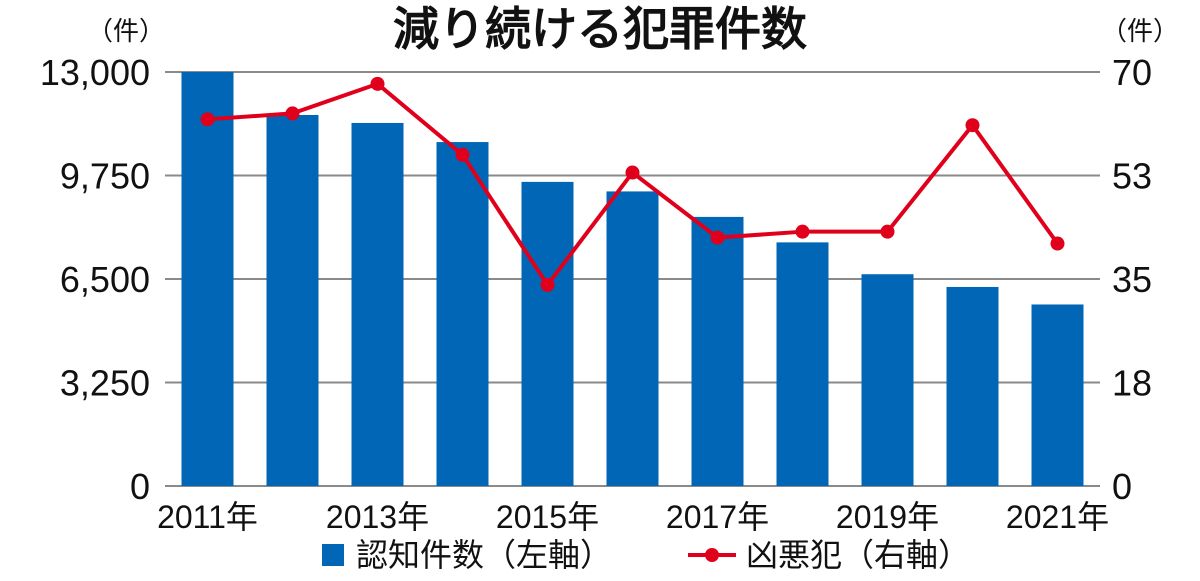  I want to click on legend-line-label: 凶悪犯（右軸）, so click(858, 555).